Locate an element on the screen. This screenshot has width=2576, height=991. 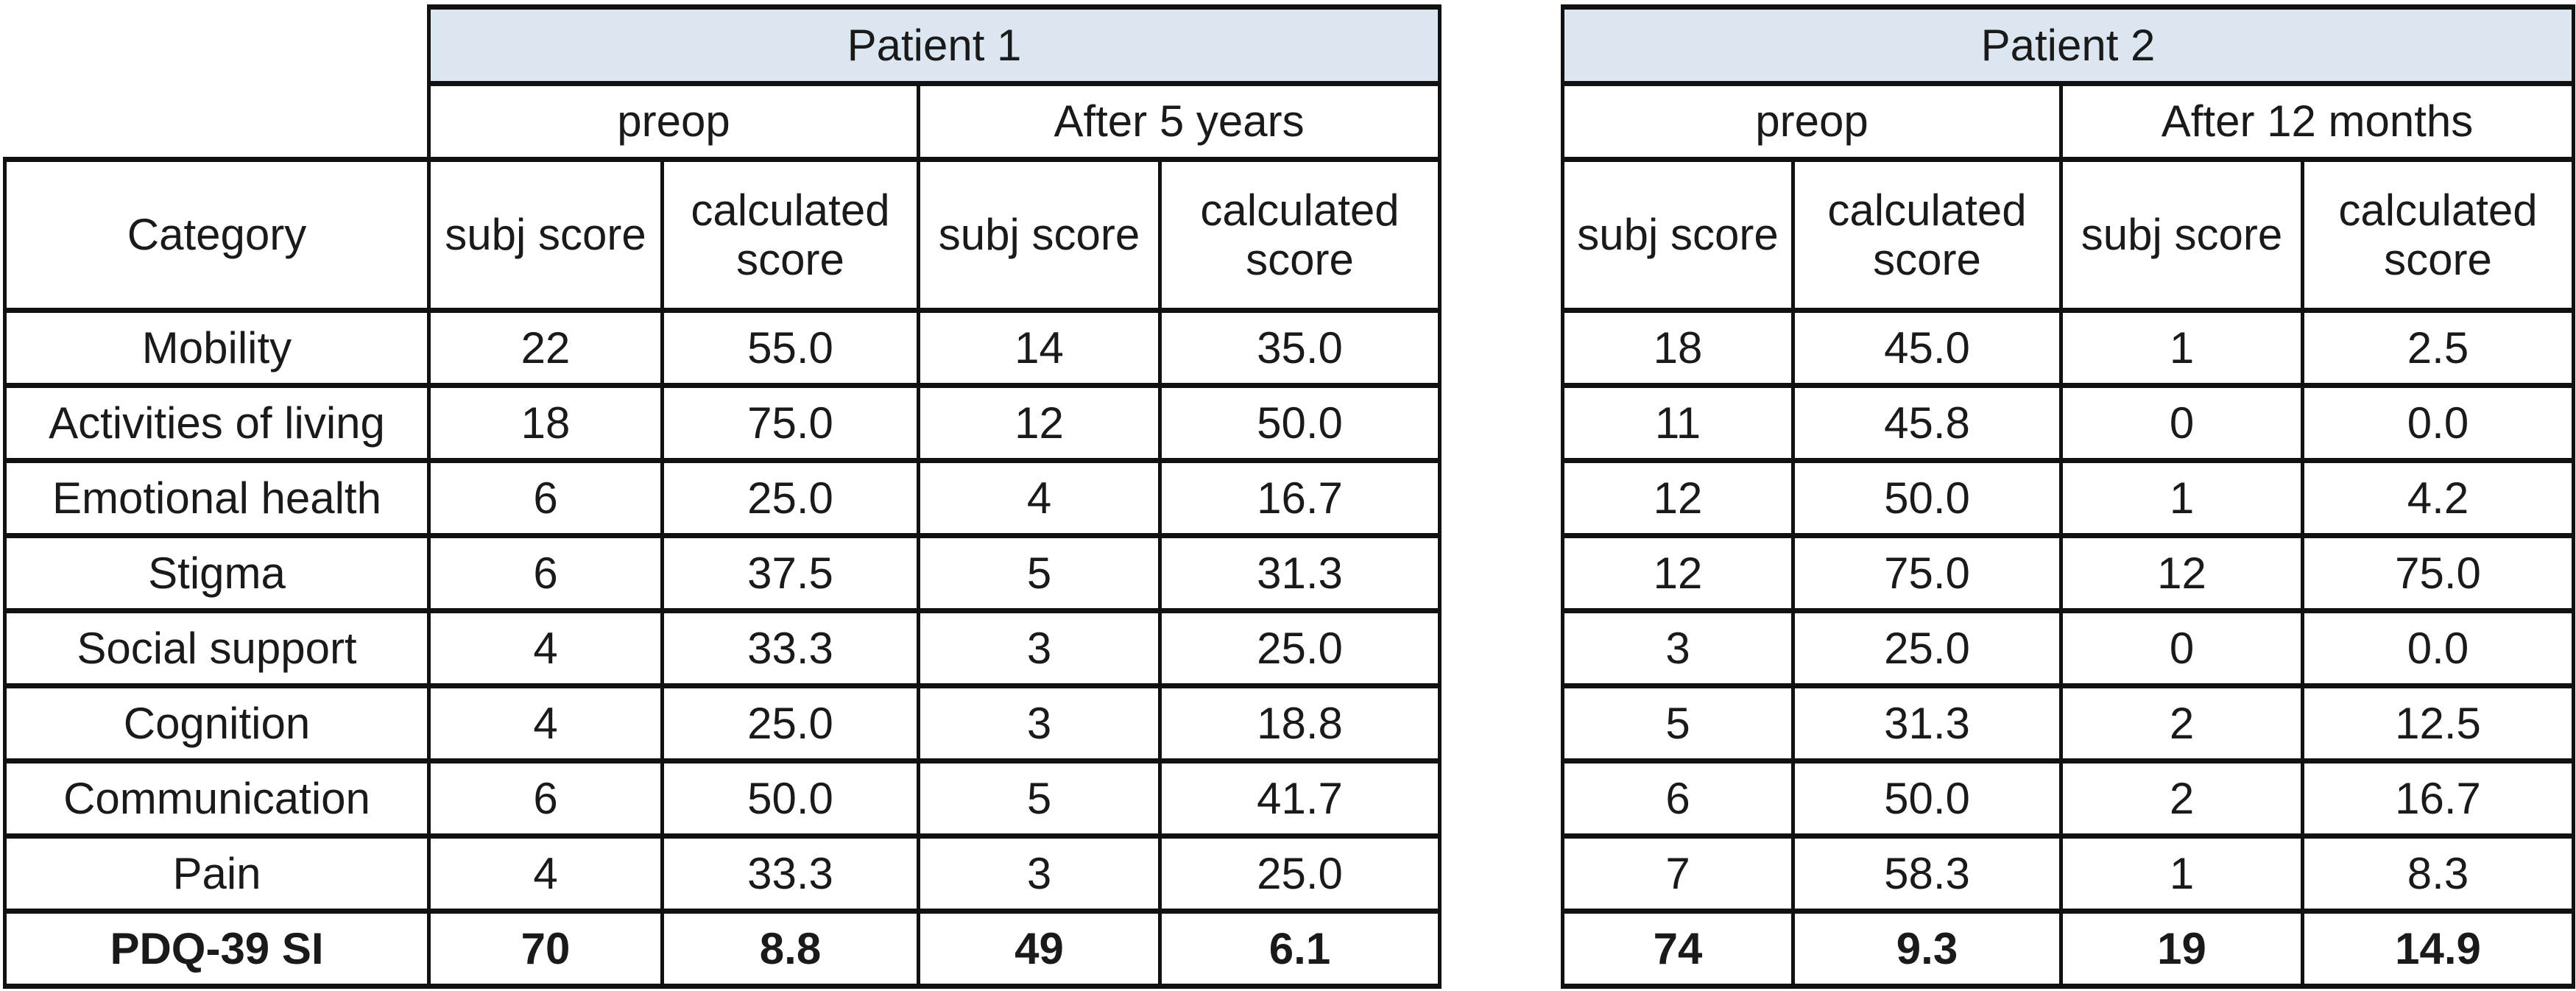
patient2-title-row: Patient 2 is located at coordinates (2068, 45).